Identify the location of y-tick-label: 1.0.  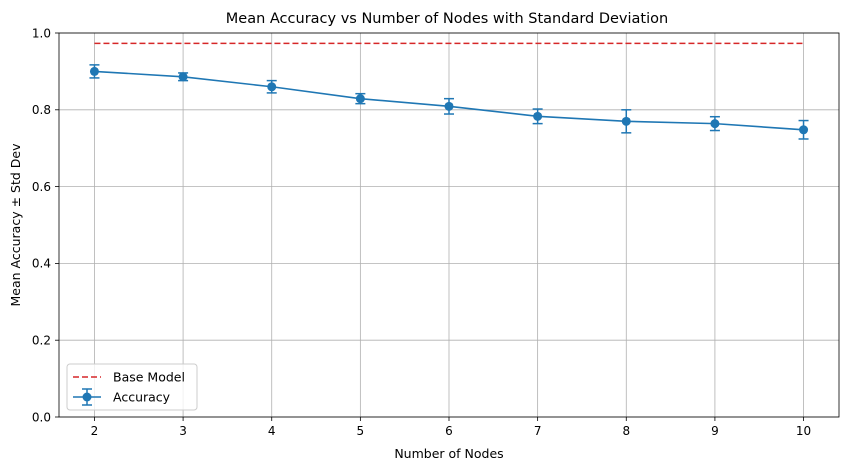
(41, 33).